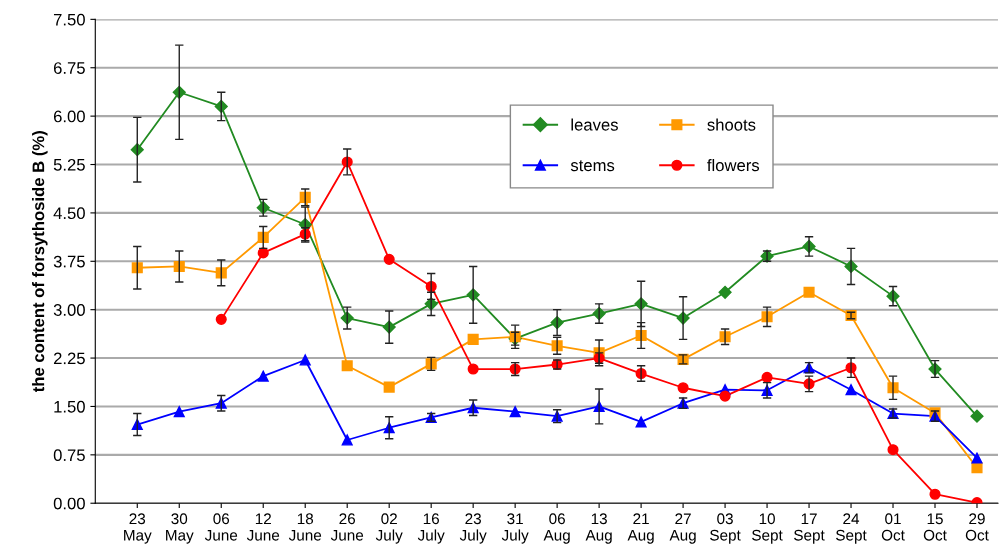 This screenshot has height=553, width=1003. Describe the element at coordinates (431, 528) in the screenshot. I see `x-tick-label: 16 July` at that location.